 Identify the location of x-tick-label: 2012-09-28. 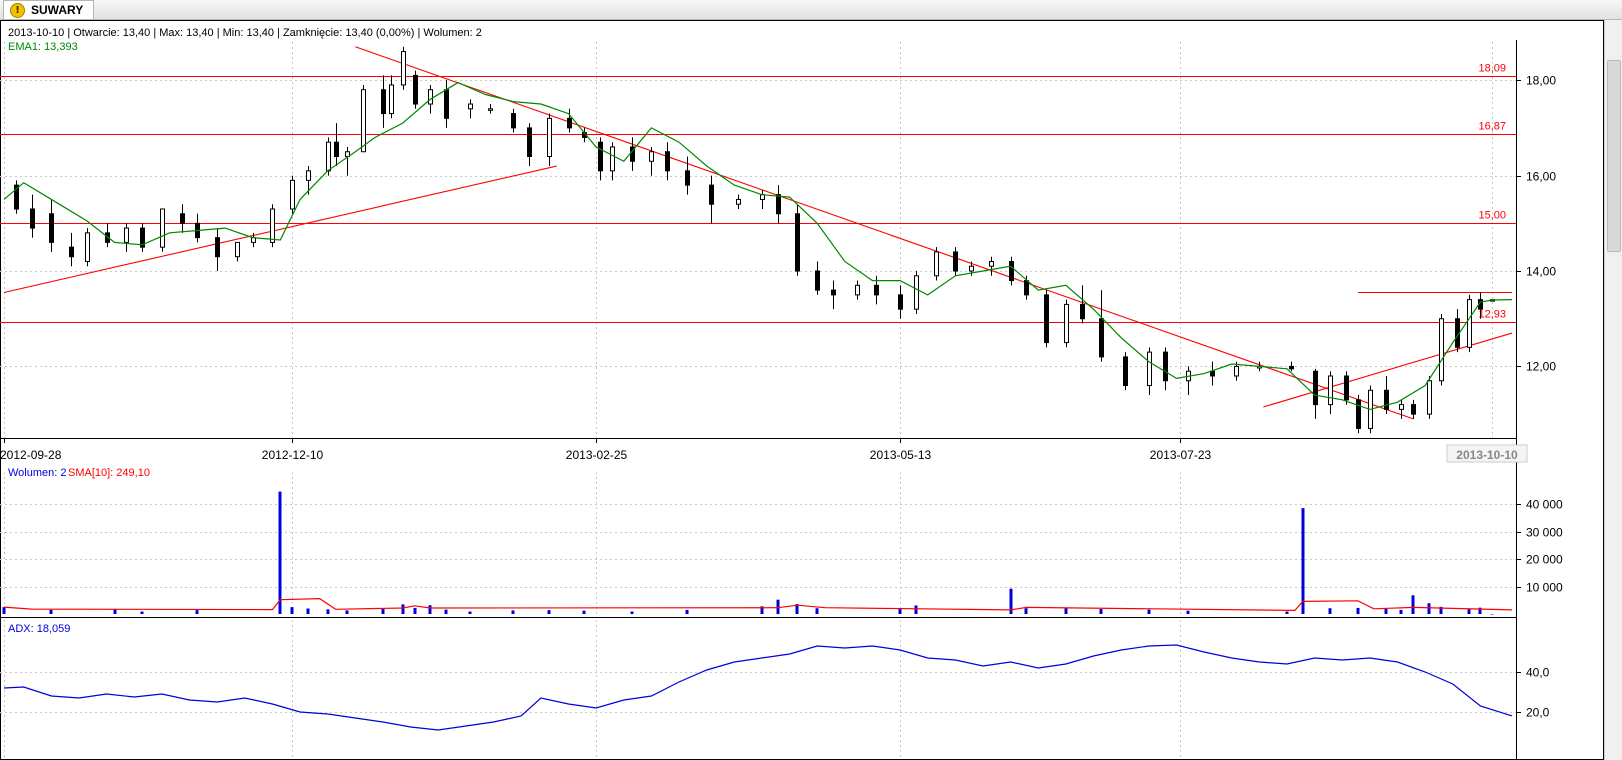
(31, 455).